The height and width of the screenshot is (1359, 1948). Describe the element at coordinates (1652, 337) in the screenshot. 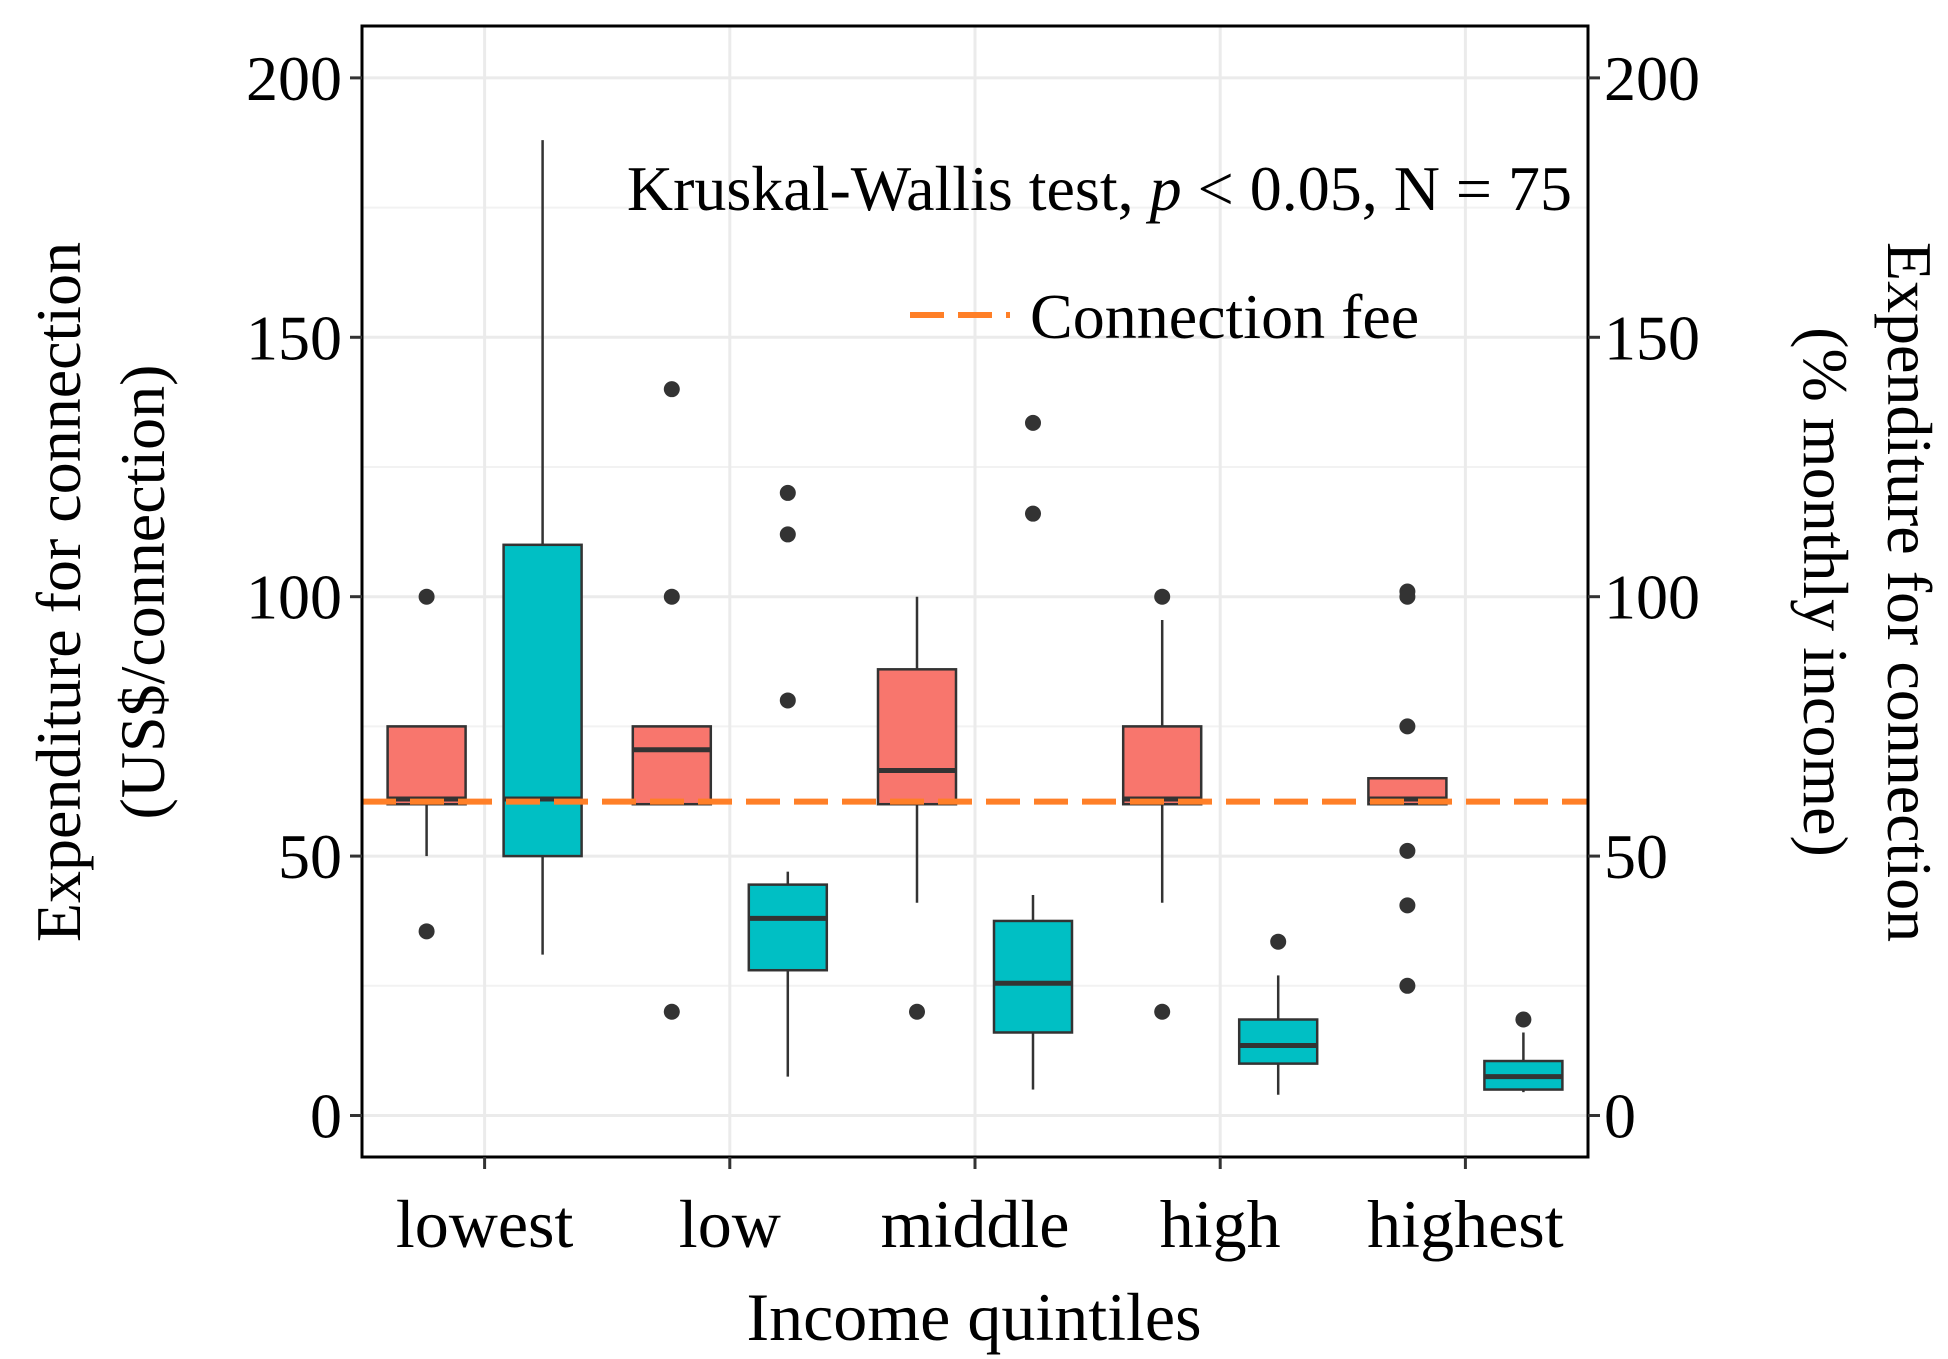

I see `right-y-tick-label: 150` at that location.